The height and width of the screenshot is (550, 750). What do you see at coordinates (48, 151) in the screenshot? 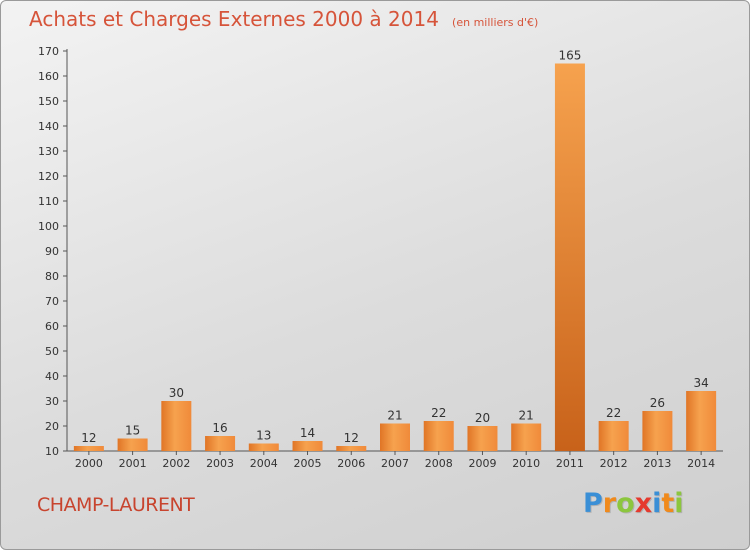
I see `y-tick-label: 130` at bounding box center [48, 151].